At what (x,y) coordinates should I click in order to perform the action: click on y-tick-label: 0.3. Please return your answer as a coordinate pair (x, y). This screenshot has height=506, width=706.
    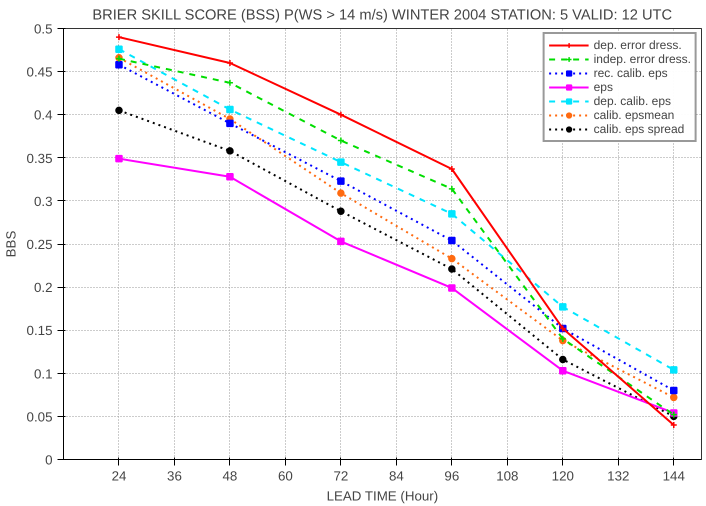
    Looking at the image, I should click on (43, 201).